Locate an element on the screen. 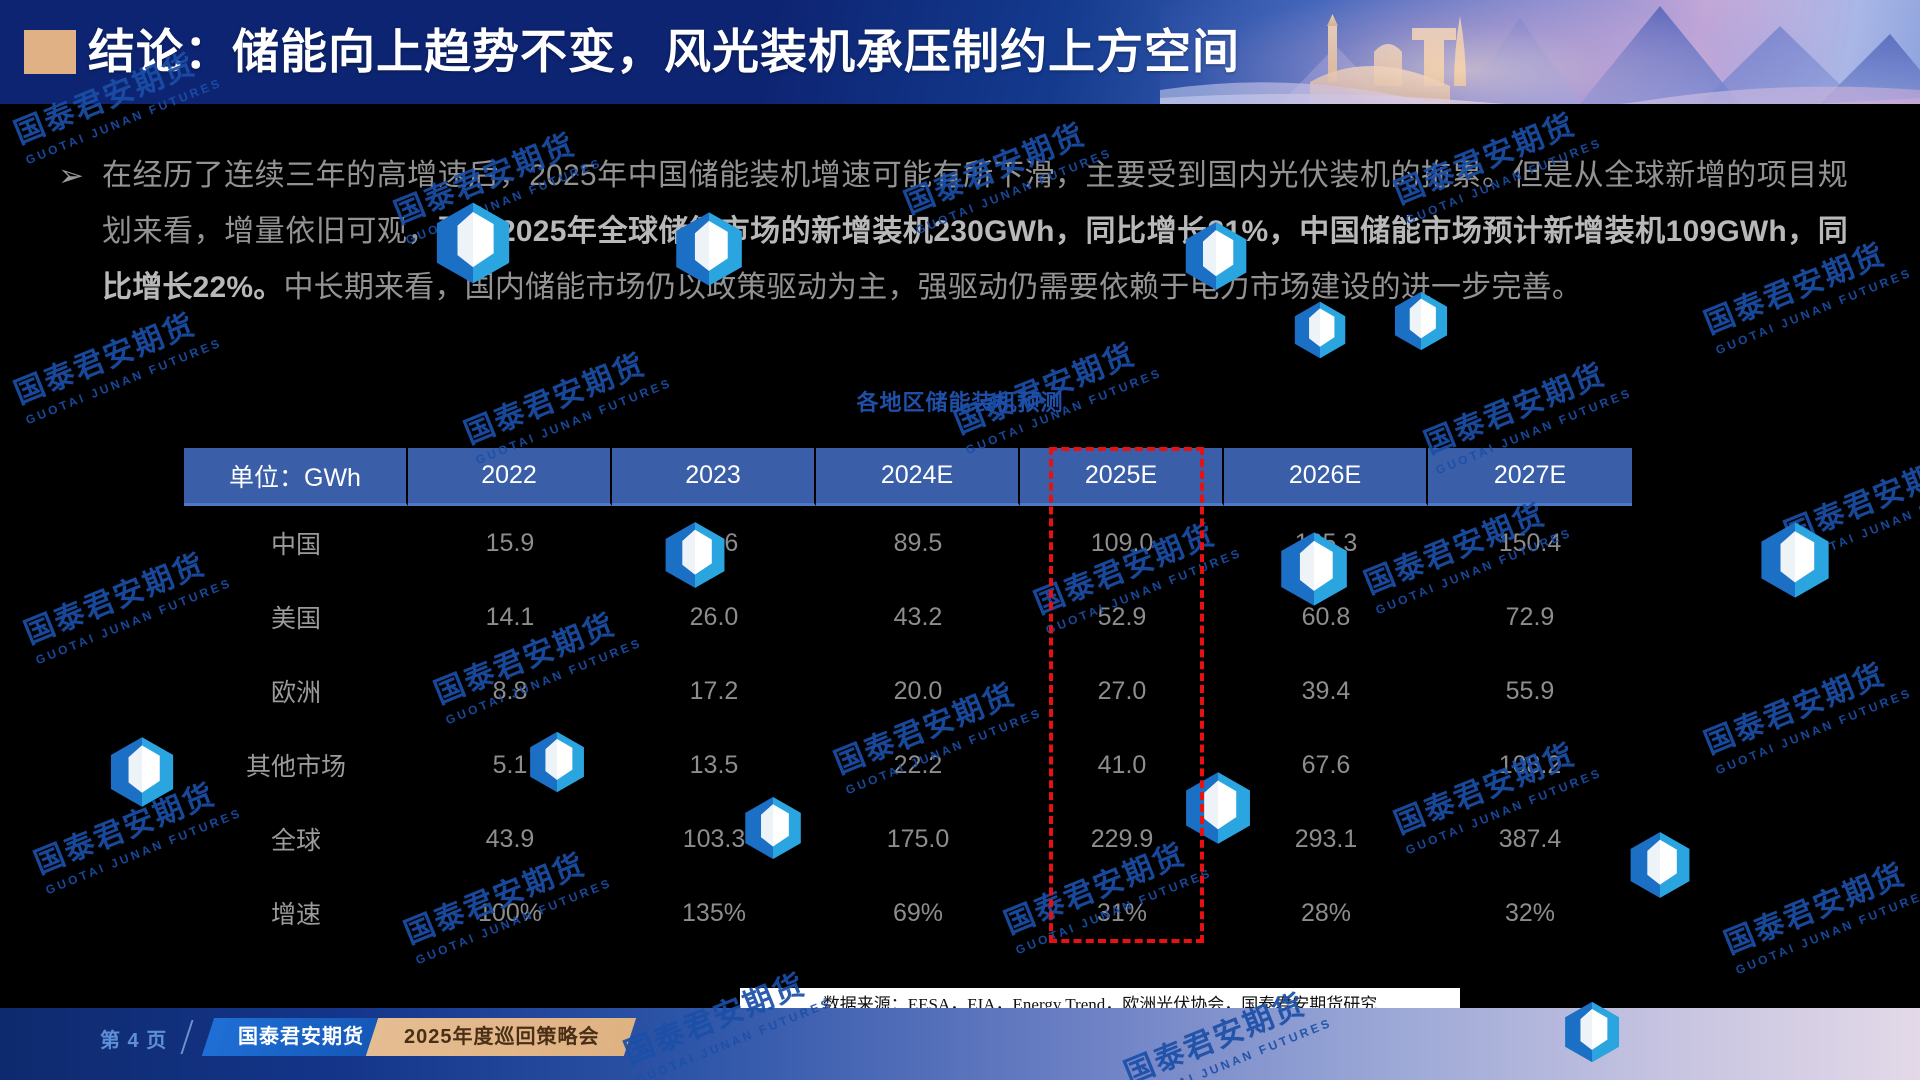 This screenshot has width=1920, height=1080. header-skyline-decoration is located at coordinates (1540, 55).